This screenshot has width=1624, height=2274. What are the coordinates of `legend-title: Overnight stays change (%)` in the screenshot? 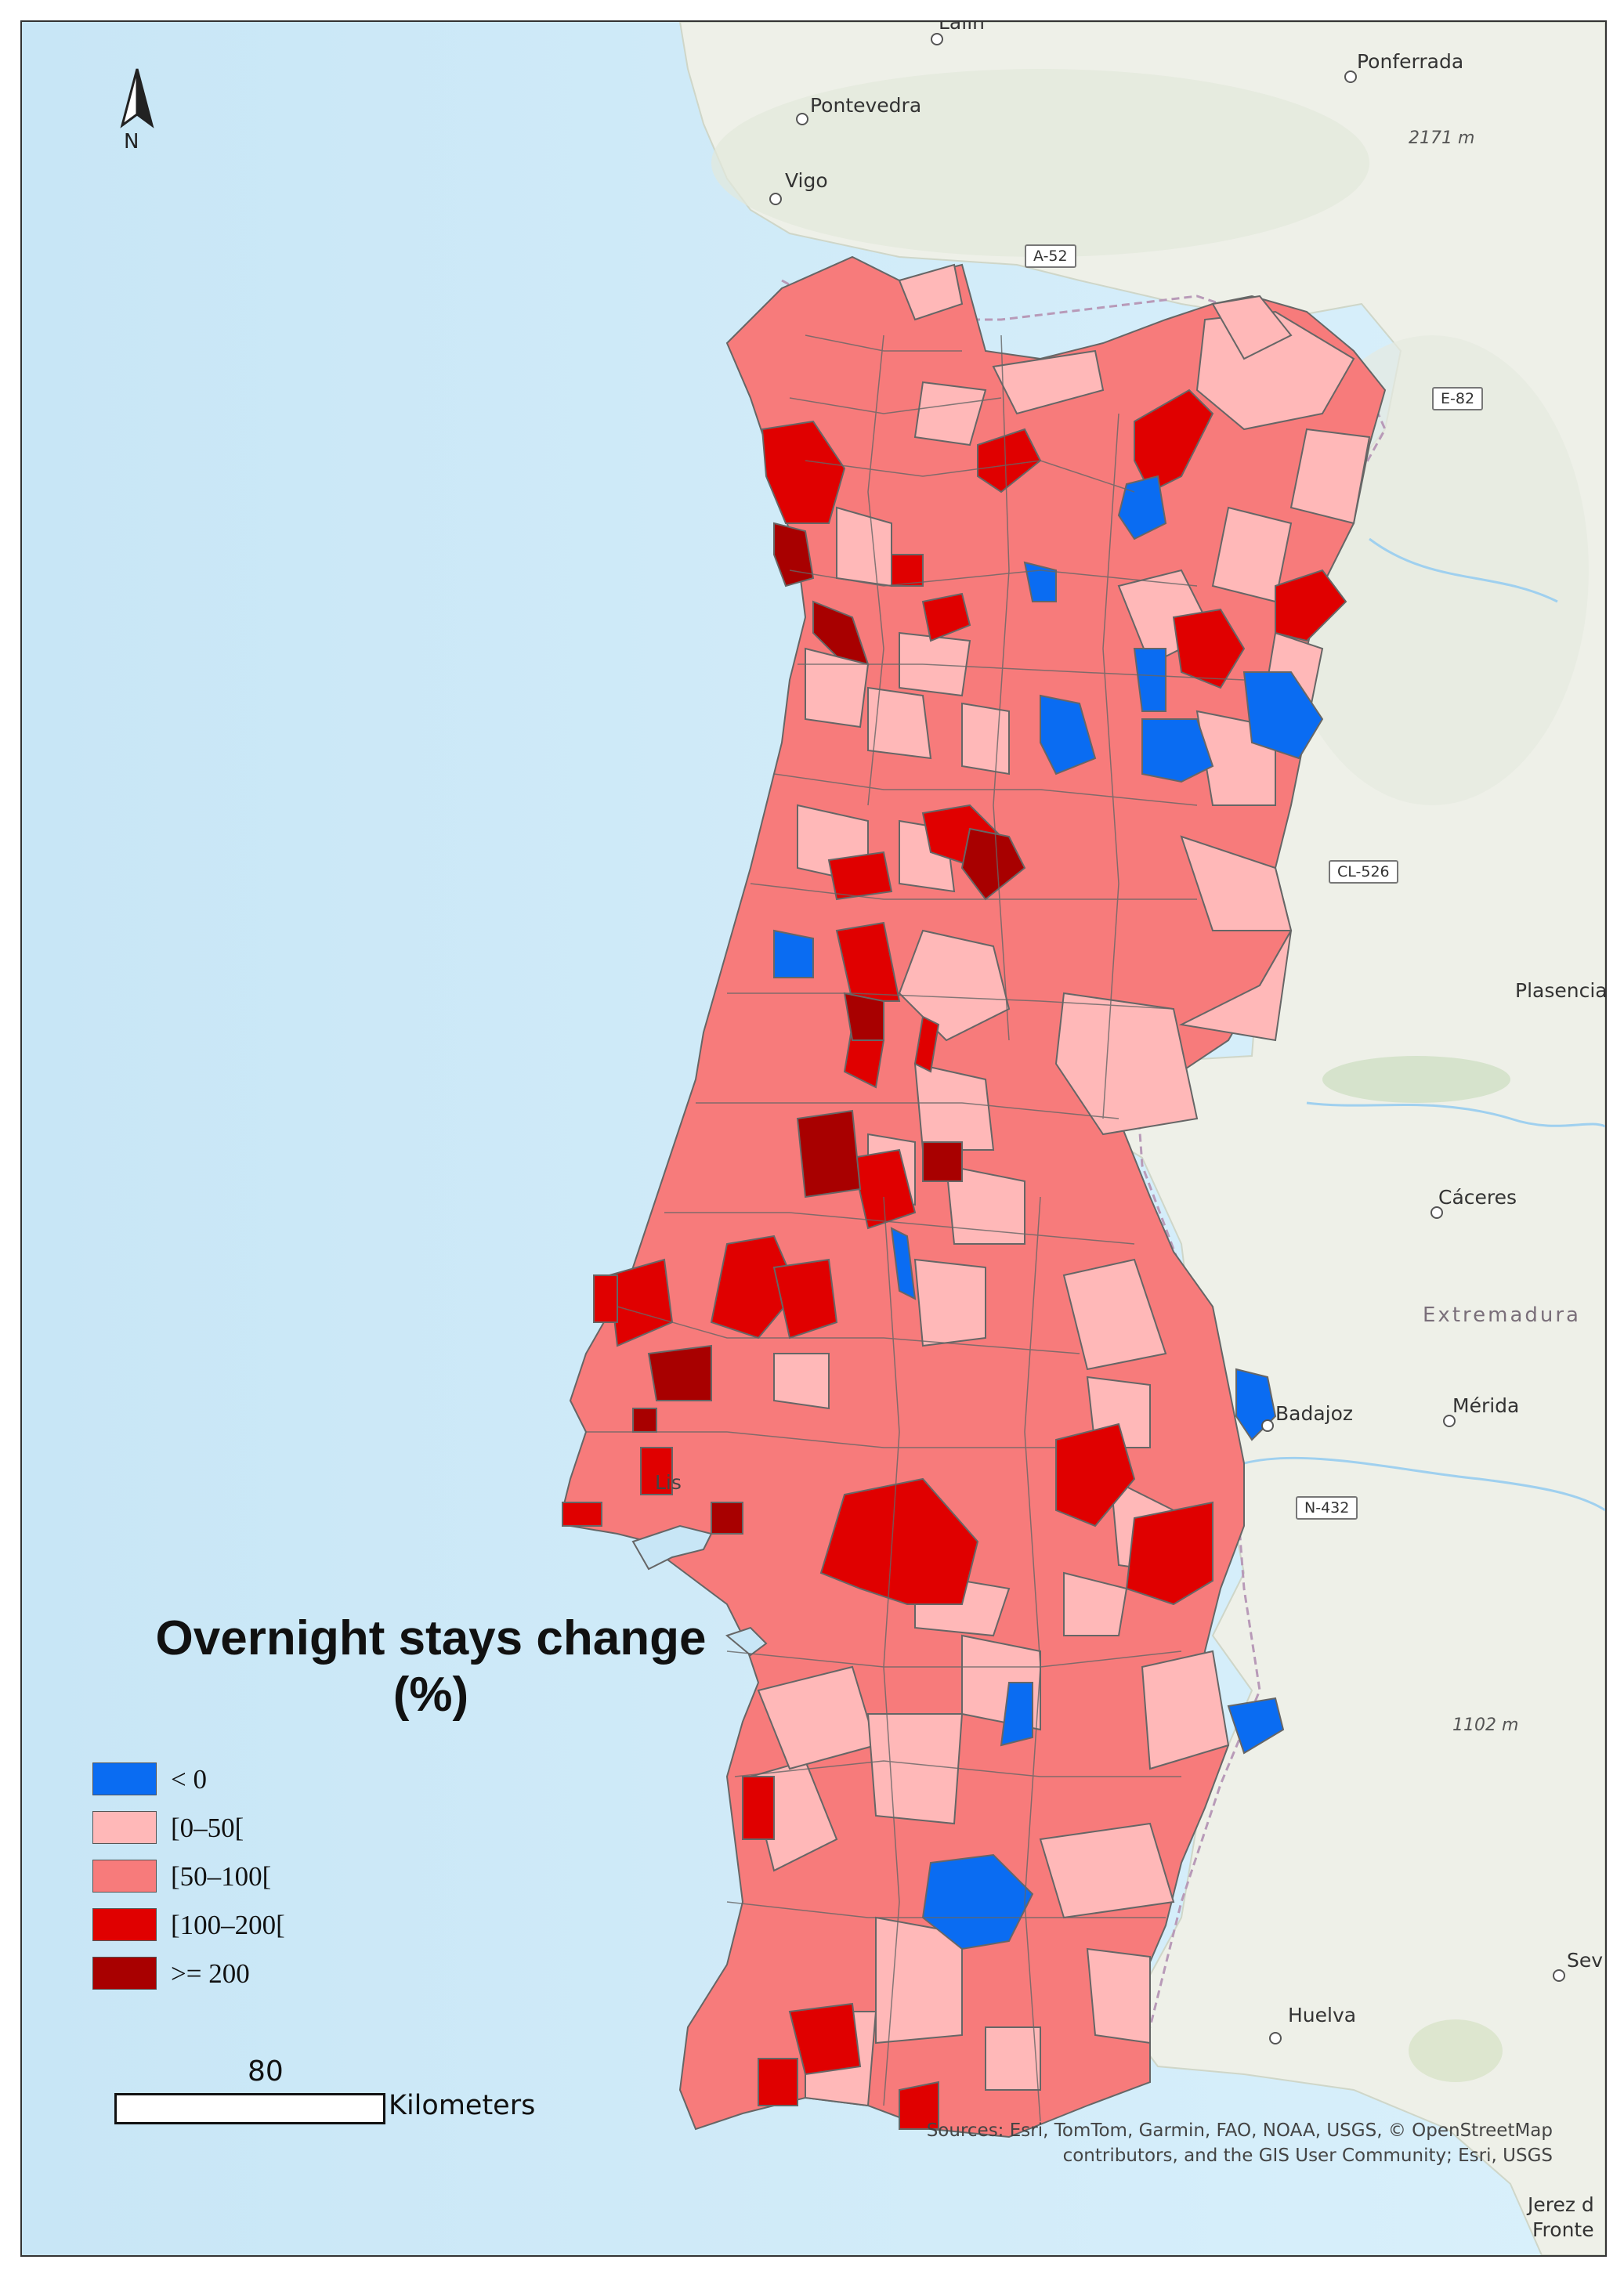 It's located at (431, 1667).